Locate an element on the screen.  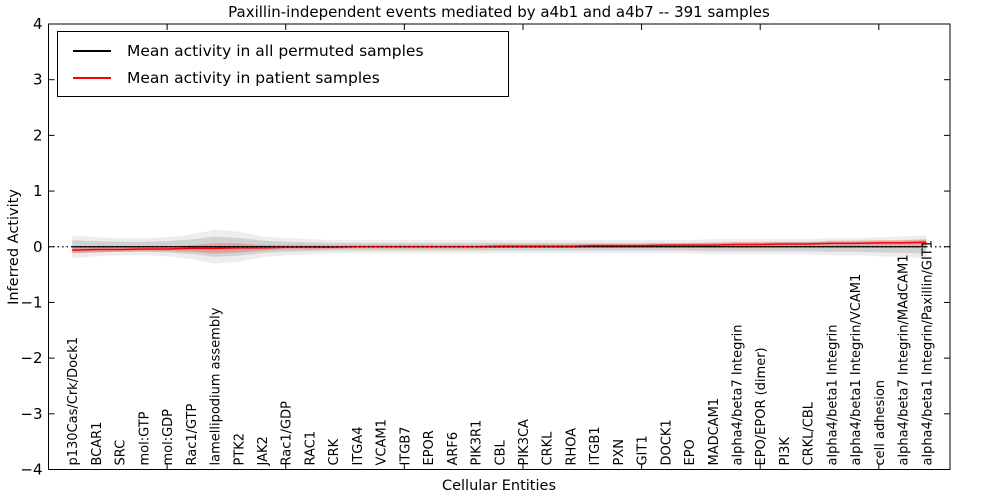
x-tick-label: ITGB1 is located at coordinates (595, 445).